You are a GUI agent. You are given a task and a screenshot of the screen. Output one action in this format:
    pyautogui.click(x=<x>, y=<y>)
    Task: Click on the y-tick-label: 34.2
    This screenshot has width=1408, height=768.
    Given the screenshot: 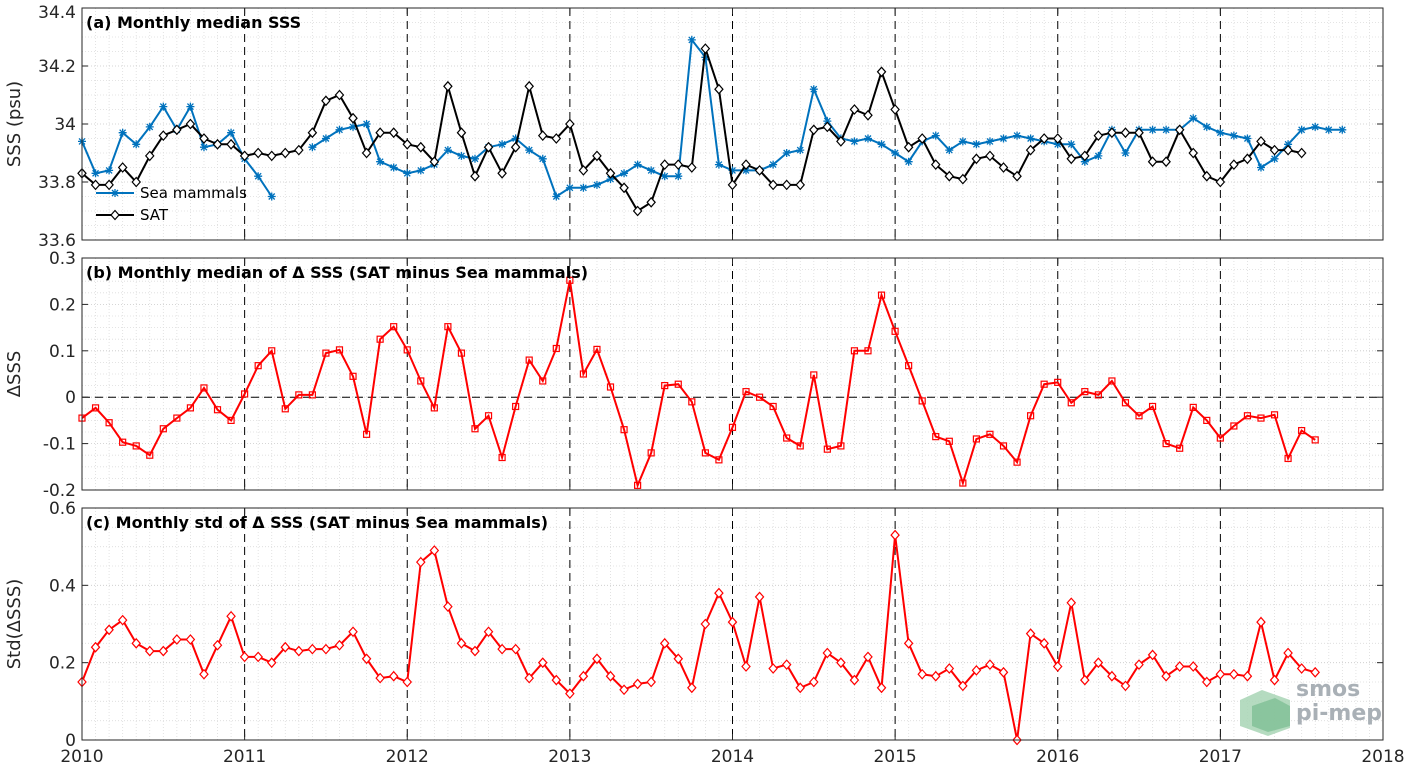 What is the action you would take?
    pyautogui.click(x=57, y=67)
    